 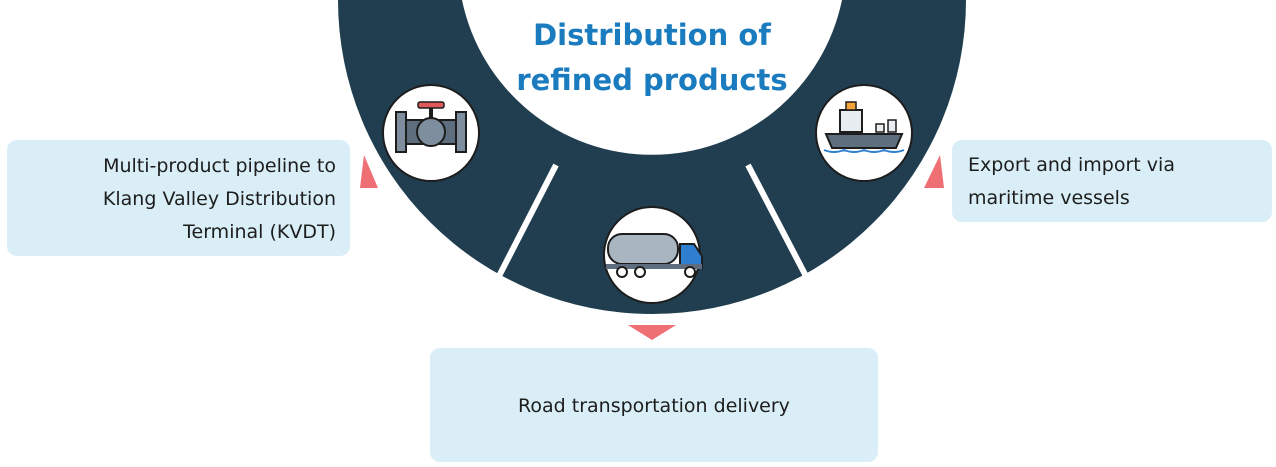 I want to click on box-text: Terminal (KVDT), so click(x=259, y=232).